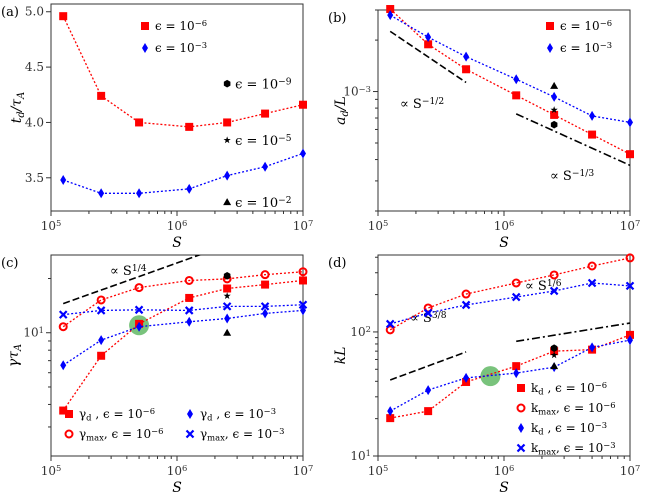  I want to click on panel-label: (a), so click(10, 12).